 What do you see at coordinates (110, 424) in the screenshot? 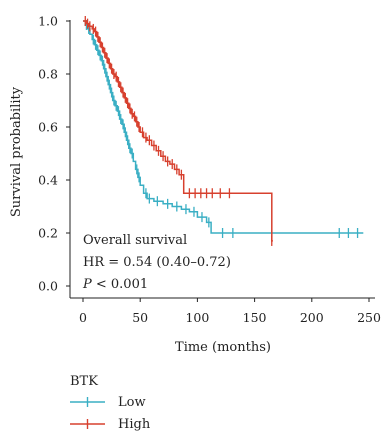
I see `legend-item-high: High` at bounding box center [110, 424].